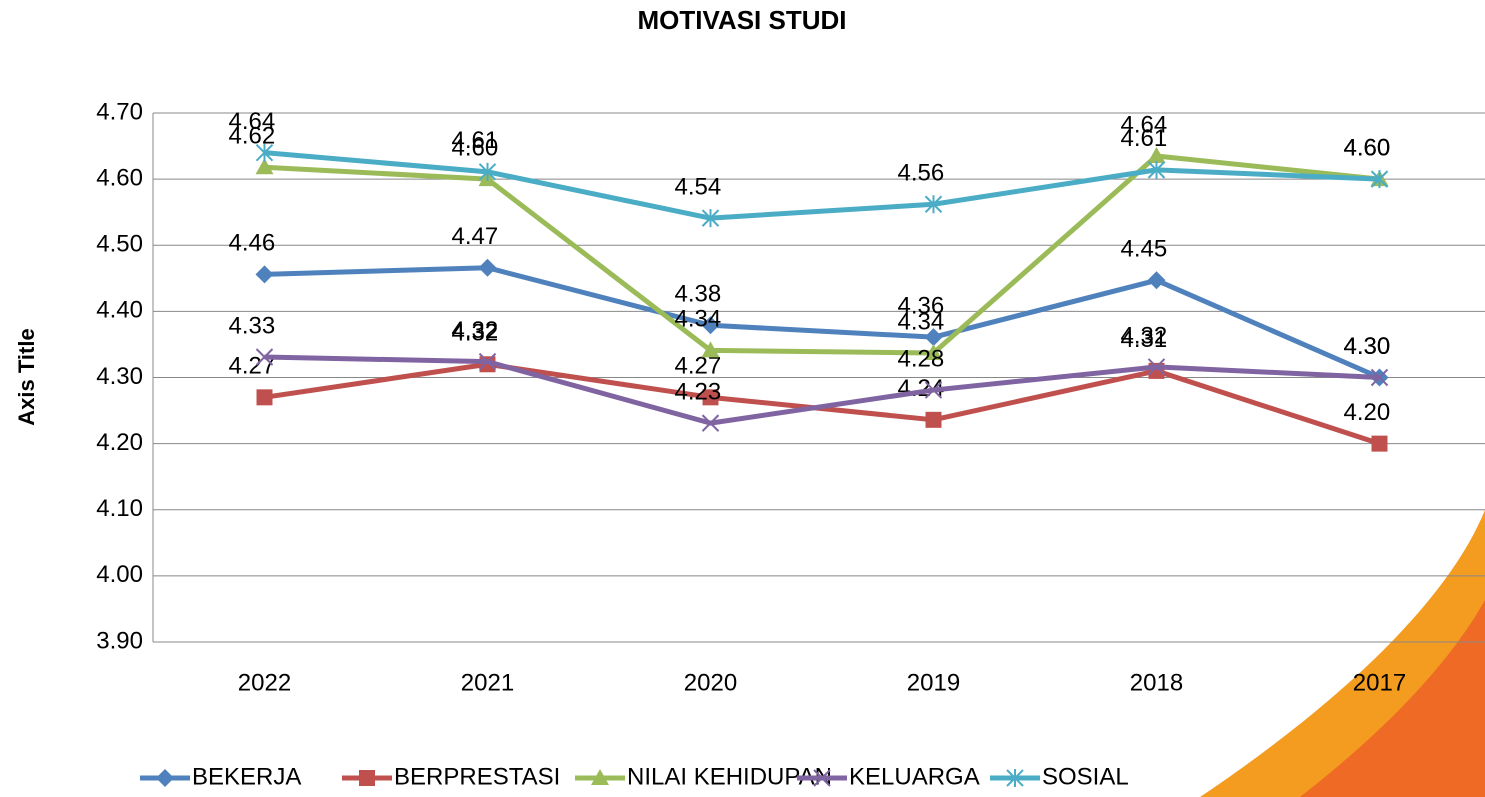 The width and height of the screenshot is (1485, 797). I want to click on decoration, so click(1392, 698).